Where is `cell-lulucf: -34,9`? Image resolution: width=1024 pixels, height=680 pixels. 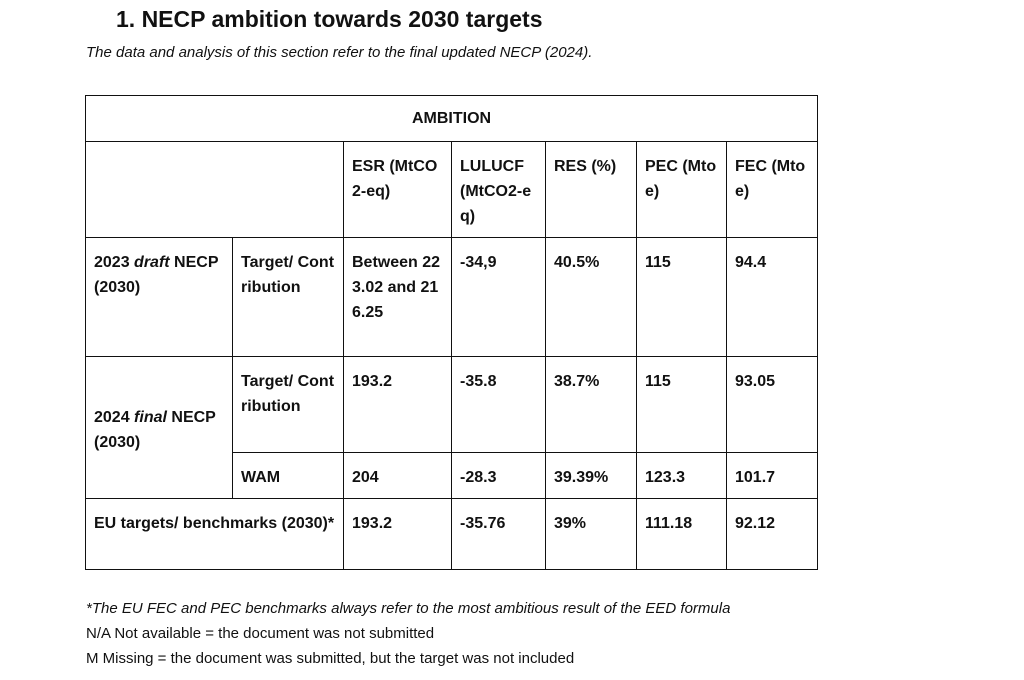
cell-lulucf: -34,9 is located at coordinates (498, 297).